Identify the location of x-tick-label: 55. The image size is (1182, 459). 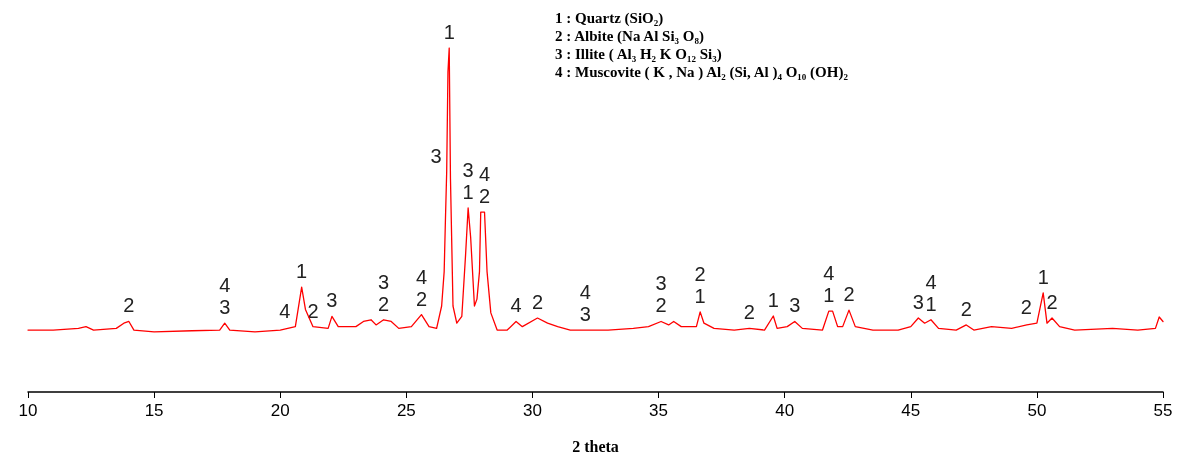
(1163, 410).